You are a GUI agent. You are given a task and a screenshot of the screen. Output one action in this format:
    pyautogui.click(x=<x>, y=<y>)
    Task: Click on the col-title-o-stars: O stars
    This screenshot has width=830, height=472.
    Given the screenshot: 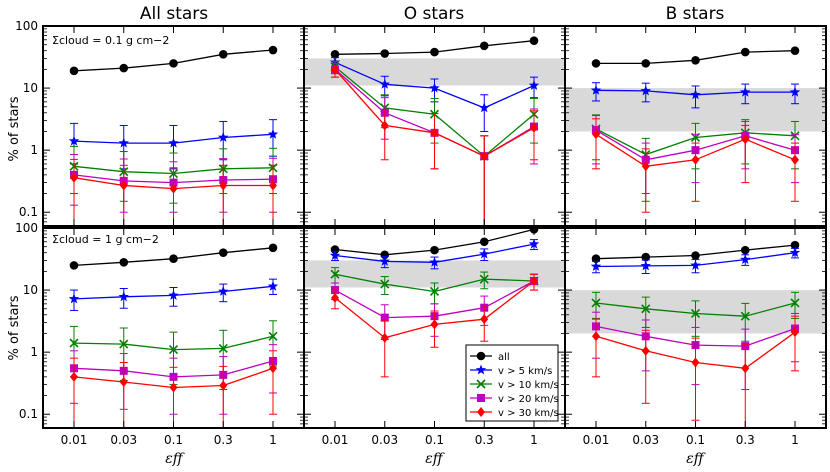 What is the action you would take?
    pyautogui.click(x=434, y=14)
    